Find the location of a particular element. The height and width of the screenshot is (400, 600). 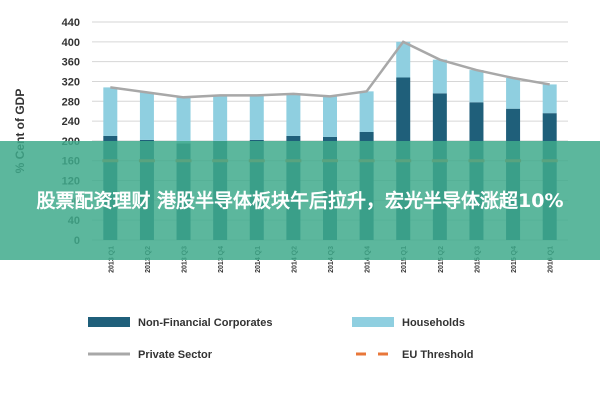

y-tick-label: 280 is located at coordinates (71, 102).